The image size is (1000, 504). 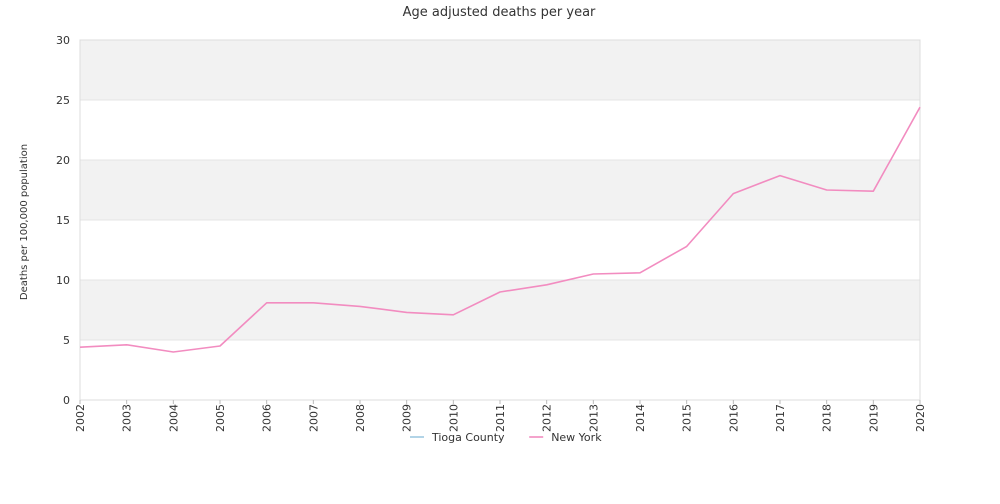 What do you see at coordinates (547, 418) in the screenshot?
I see `x-tick-label: 2012` at bounding box center [547, 418].